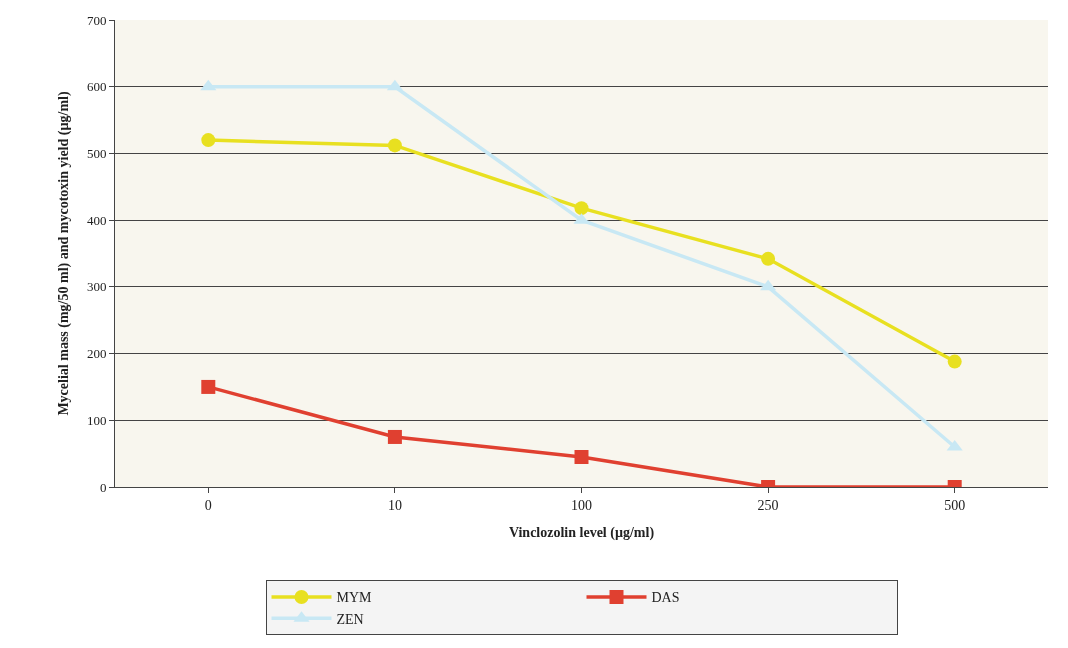 This screenshot has height=648, width=1068. I want to click on x-tick-label: 100, so click(581, 505).